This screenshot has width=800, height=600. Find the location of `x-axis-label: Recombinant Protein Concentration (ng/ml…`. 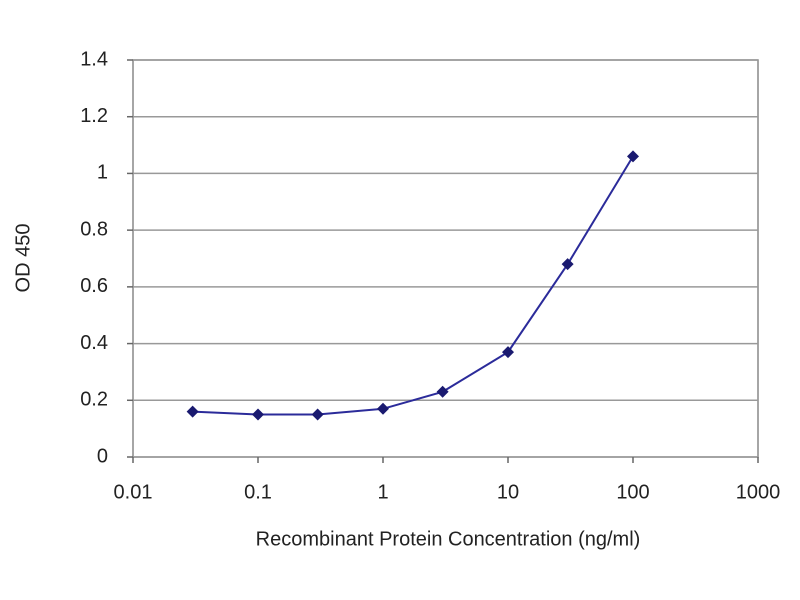

x-axis-label: Recombinant Protein Concentration (ng/ml… is located at coordinates (448, 539).